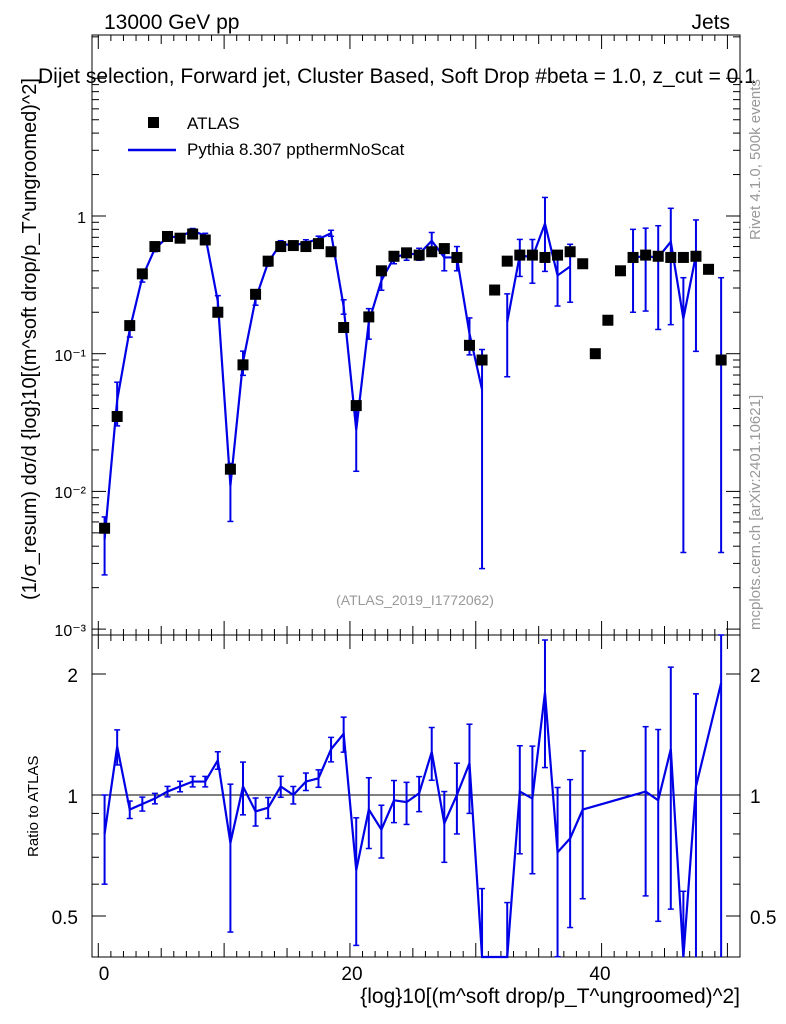 This screenshot has height=1024, width=786. Describe the element at coordinates (72, 676) in the screenshot. I see `ratio-ytick-label-left: 2` at that location.